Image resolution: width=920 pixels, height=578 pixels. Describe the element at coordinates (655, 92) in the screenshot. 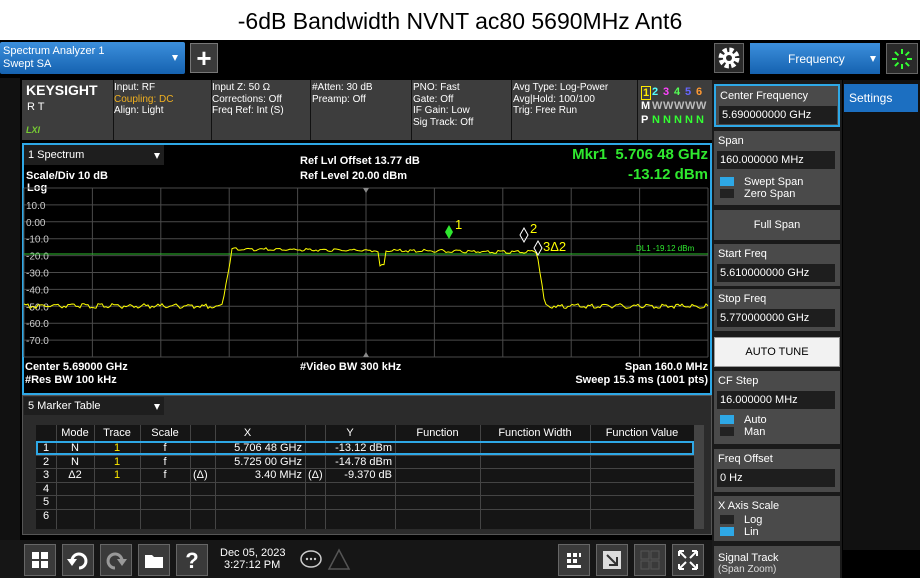

I see `trace-indicator: 2` at that location.